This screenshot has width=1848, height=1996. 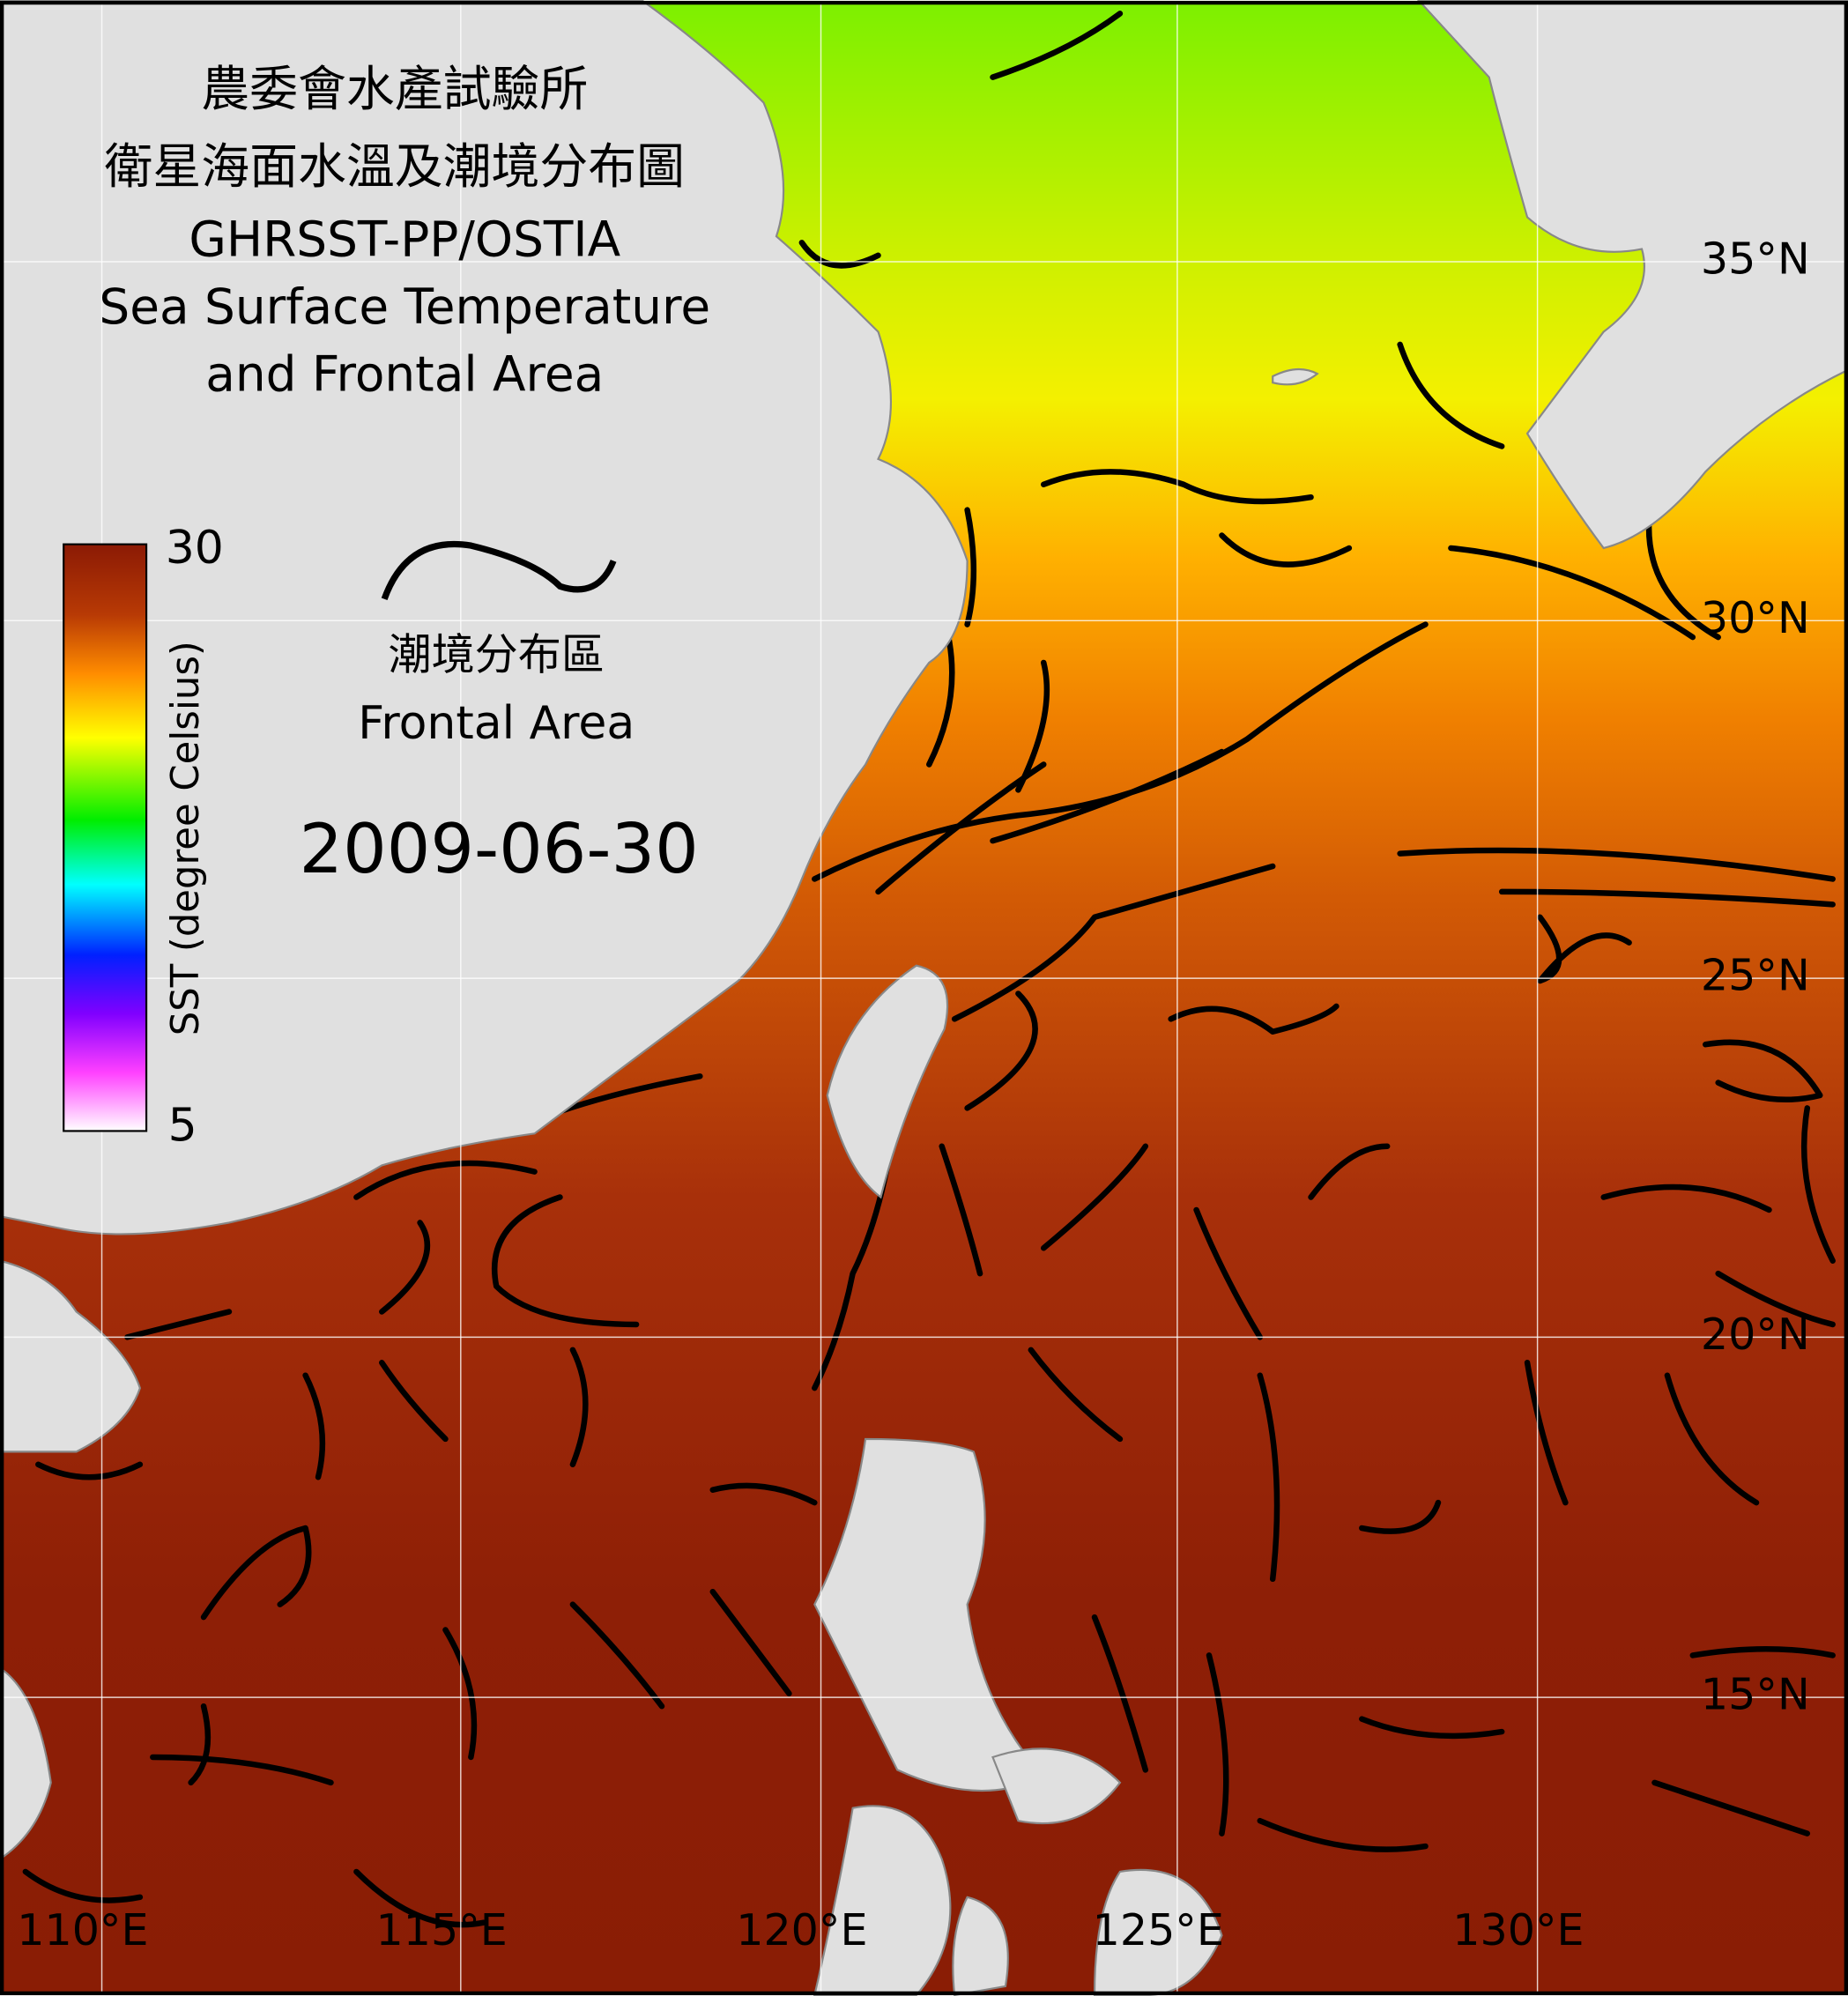 What do you see at coordinates (105, 837) in the screenshot?
I see `colorbar` at bounding box center [105, 837].